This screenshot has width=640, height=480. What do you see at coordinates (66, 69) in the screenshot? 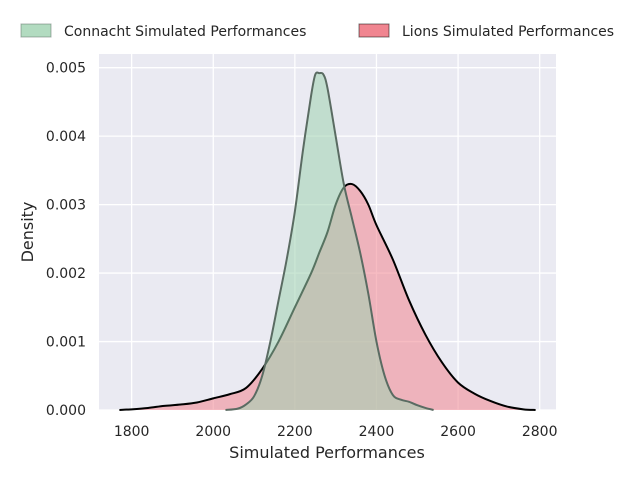
I see `y-tick-label: 0.005` at bounding box center [66, 69].